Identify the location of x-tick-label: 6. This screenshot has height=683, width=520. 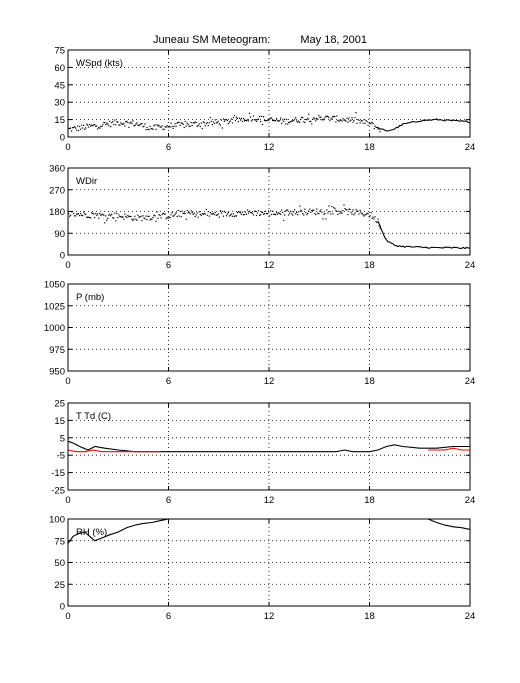
(168, 265).